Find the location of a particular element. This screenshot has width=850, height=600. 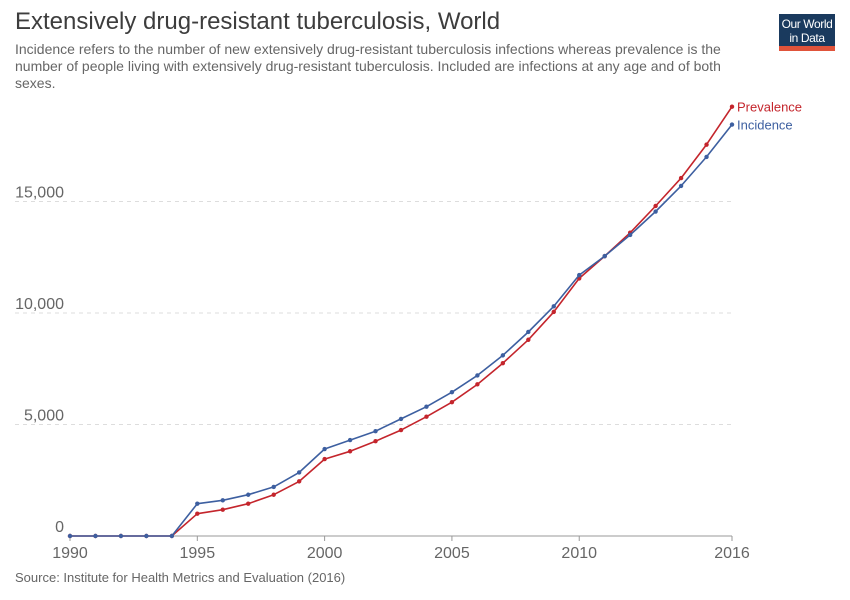

logo-line-2: in Data is located at coordinates (807, 38).